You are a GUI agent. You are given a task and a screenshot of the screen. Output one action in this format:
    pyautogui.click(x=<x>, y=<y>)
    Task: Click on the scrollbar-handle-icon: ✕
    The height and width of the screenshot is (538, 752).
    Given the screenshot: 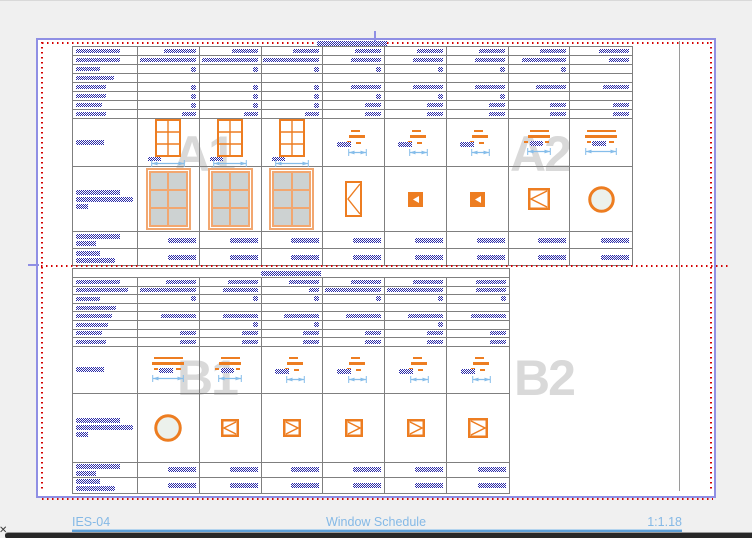 What is the action you would take?
    pyautogui.click(x=3, y=530)
    